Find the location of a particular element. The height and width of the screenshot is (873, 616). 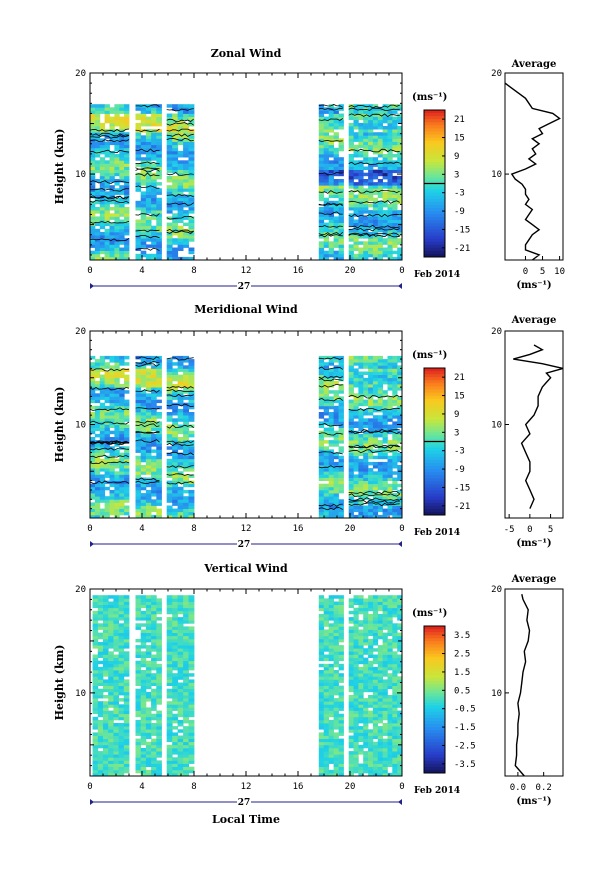

colorbar-step is located at coordinates (434, 370).